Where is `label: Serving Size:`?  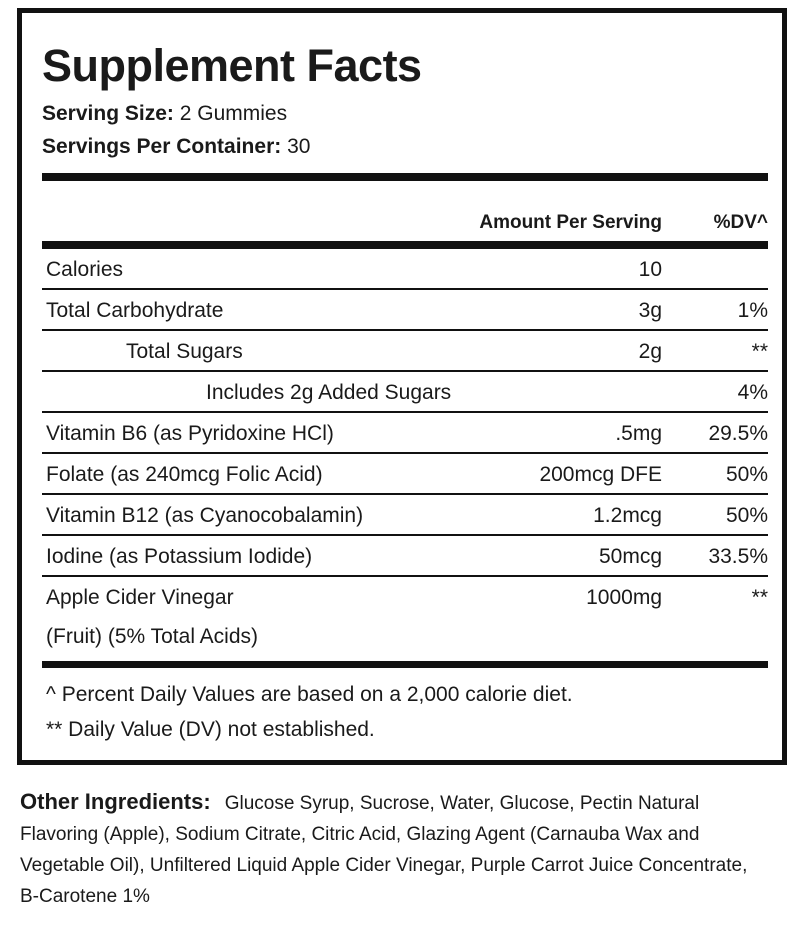
label: Serving Size: is located at coordinates (108, 113).